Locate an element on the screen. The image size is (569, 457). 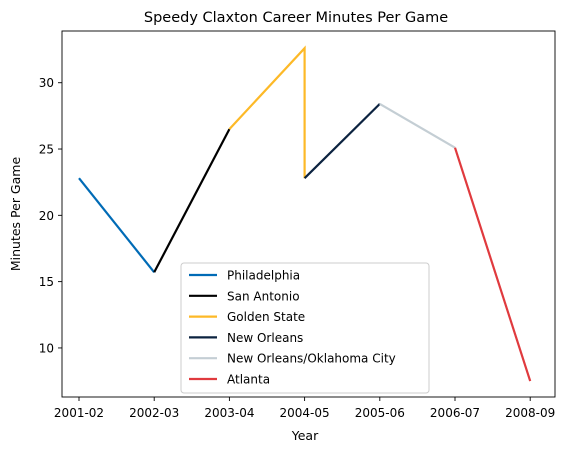
y-axis-label: Minutes Per Game is located at coordinates (15, 214).